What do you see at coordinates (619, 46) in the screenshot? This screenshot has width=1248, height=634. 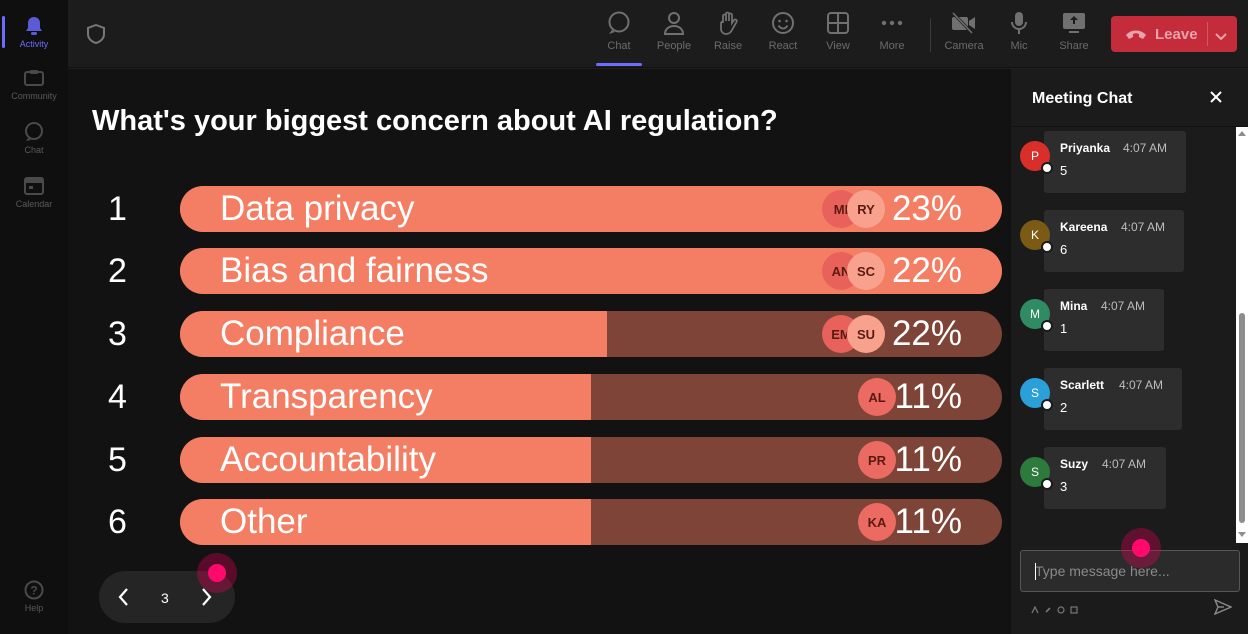 I see `chat-button-label: Chat` at bounding box center [619, 46].